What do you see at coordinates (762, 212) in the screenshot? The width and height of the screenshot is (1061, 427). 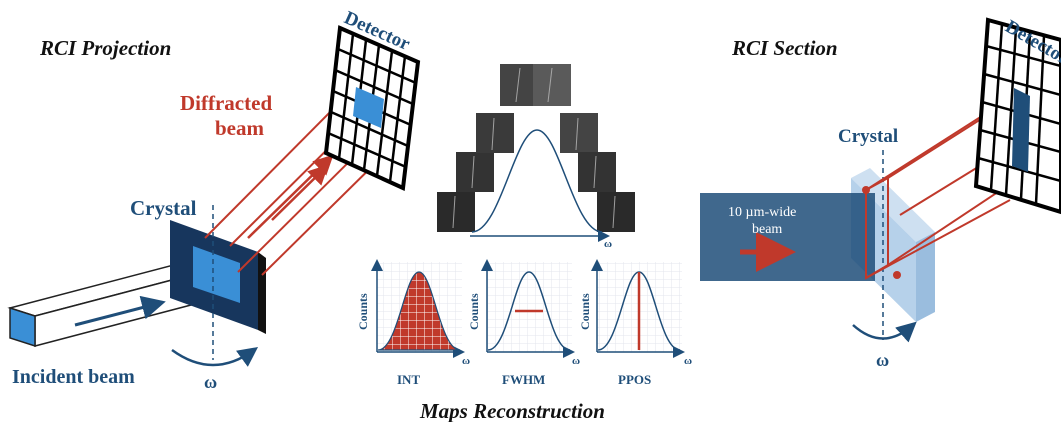 I see `beam-label-line1: 10 µm-wide` at bounding box center [762, 212].